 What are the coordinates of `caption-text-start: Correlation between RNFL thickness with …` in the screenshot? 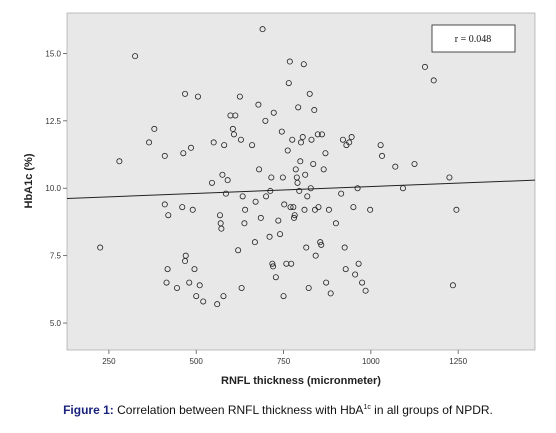 It's located at (238, 410).